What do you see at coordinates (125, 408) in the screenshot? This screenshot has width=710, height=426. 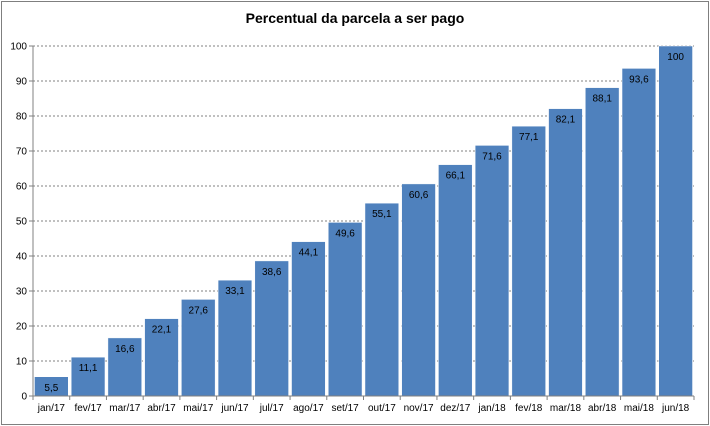 I see `x-tick-label: mar/17` at bounding box center [125, 408].